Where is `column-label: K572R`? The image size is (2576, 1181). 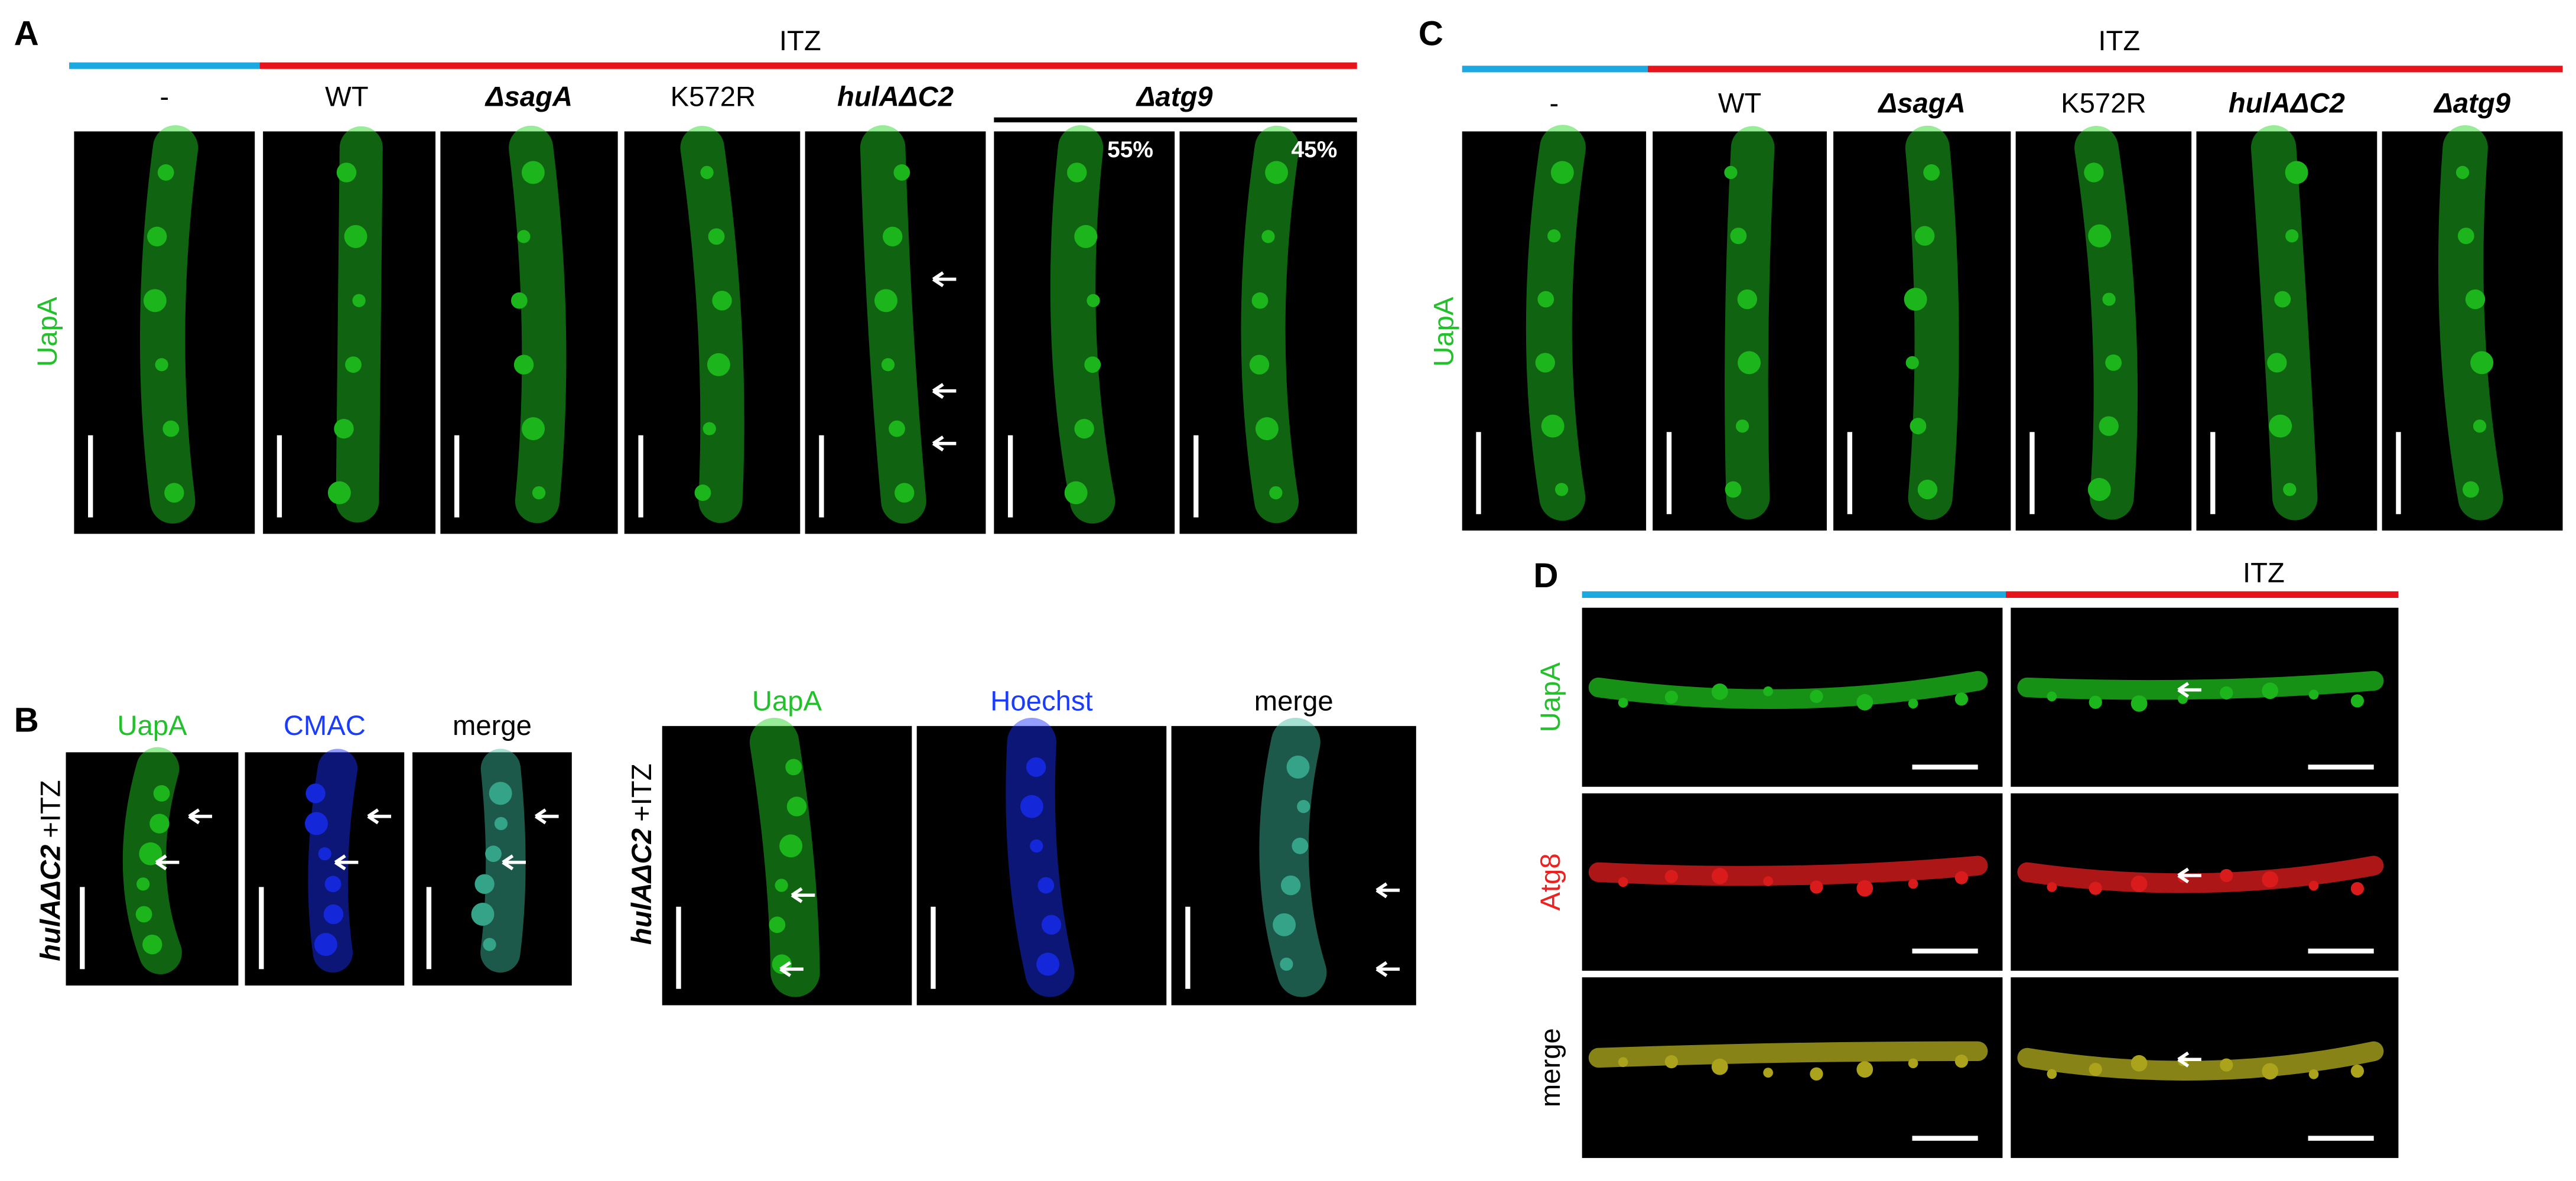
column-label: K572R is located at coordinates (714, 96).